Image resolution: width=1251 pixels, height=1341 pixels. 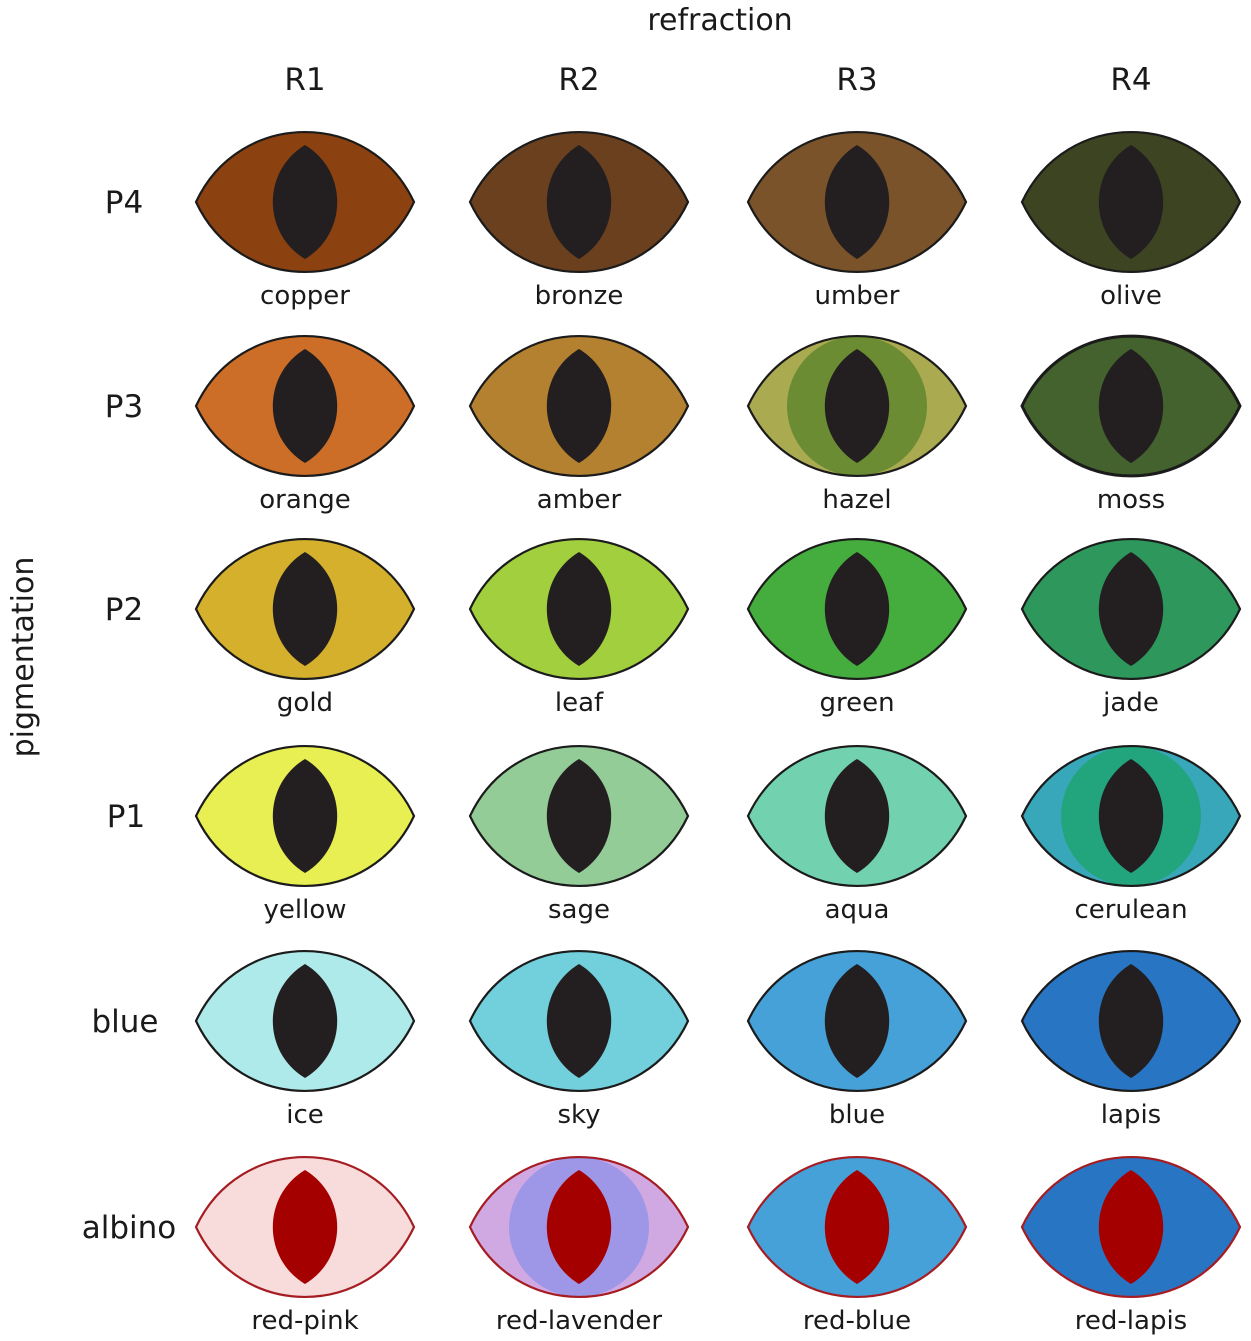 I want to click on eye-label: moss, so click(x=1131, y=500).